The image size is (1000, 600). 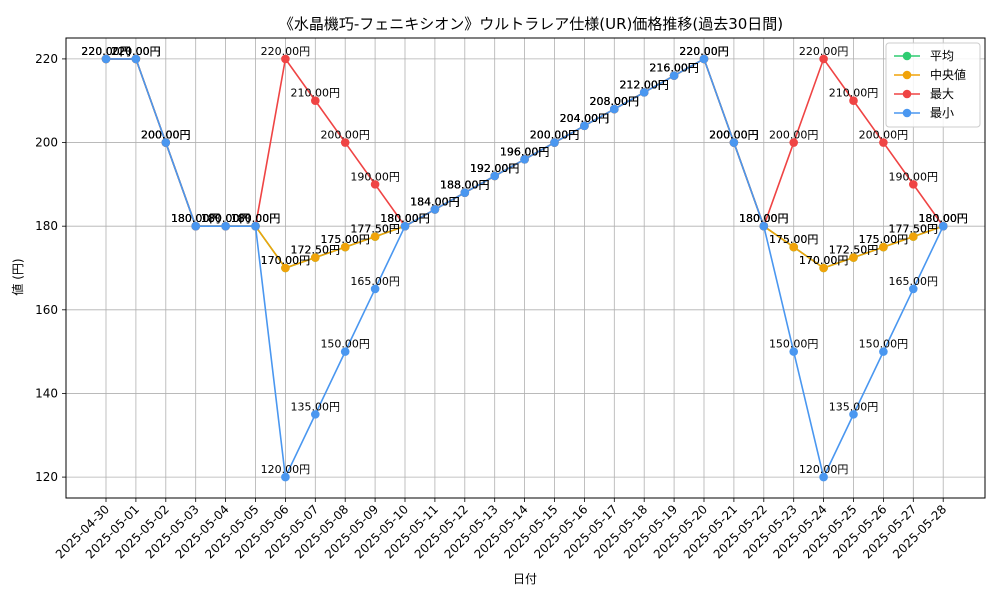 What do you see at coordinates (644, 84) in the screenshot?
I see `data-label: 212.00円` at bounding box center [644, 84].